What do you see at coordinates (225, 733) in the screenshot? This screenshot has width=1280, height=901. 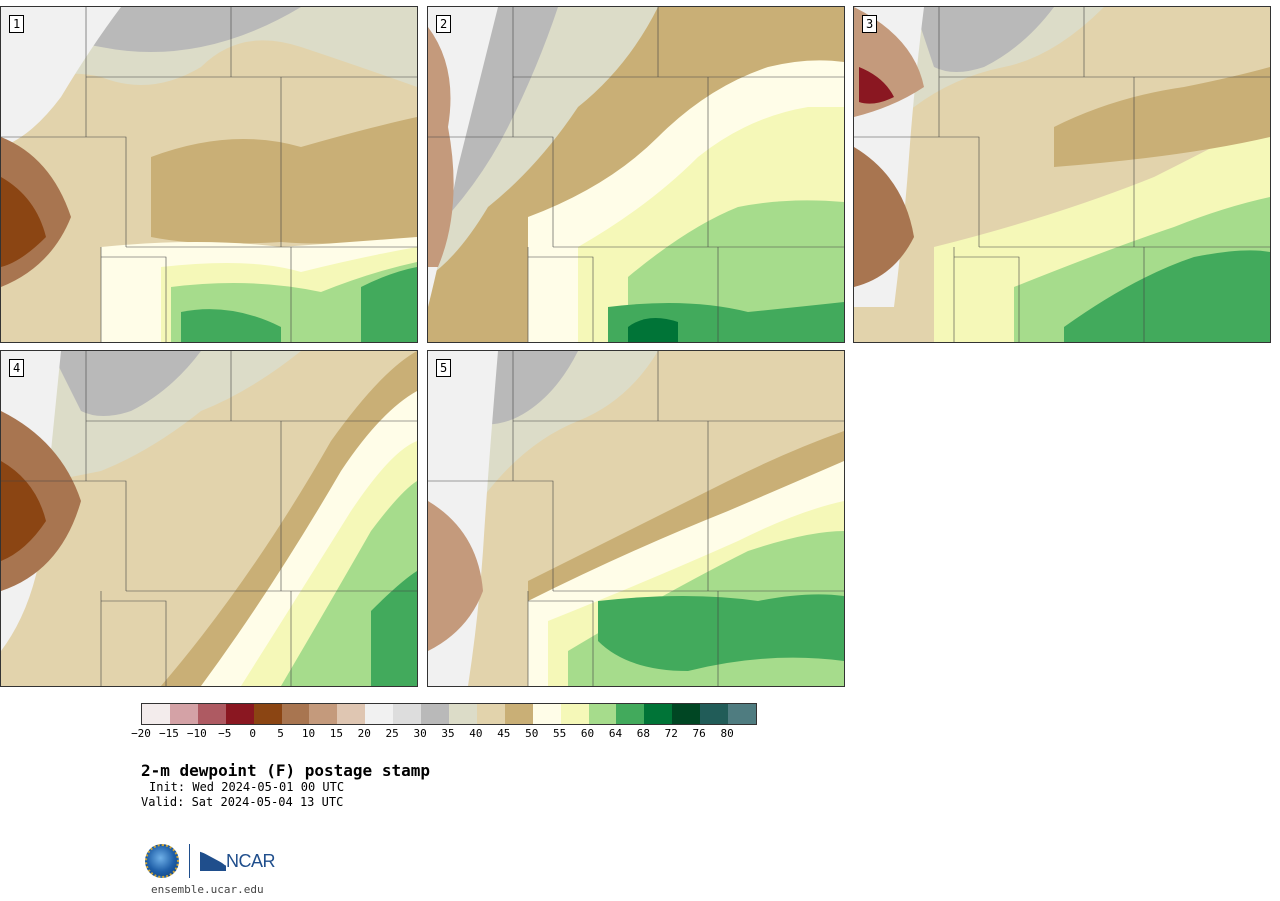 I see `colorbar-tick-label: −5` at bounding box center [225, 733].